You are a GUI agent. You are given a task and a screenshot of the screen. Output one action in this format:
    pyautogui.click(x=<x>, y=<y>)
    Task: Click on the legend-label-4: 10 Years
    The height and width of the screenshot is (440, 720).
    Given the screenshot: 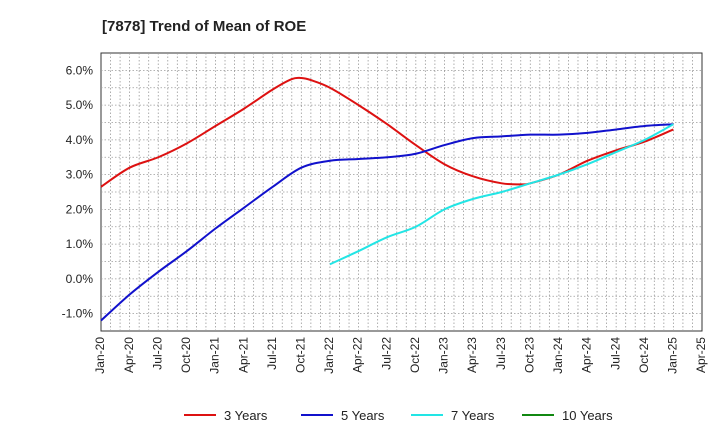 What is the action you would take?
    pyautogui.click(x=587, y=415)
    